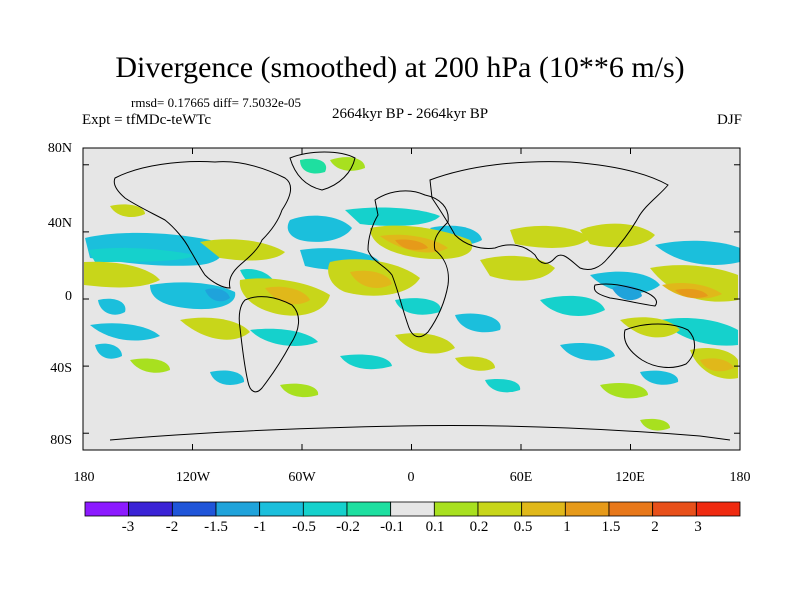  Describe the element at coordinates (408, 264) in the screenshot. I see `coastline-europe-africa` at that location.